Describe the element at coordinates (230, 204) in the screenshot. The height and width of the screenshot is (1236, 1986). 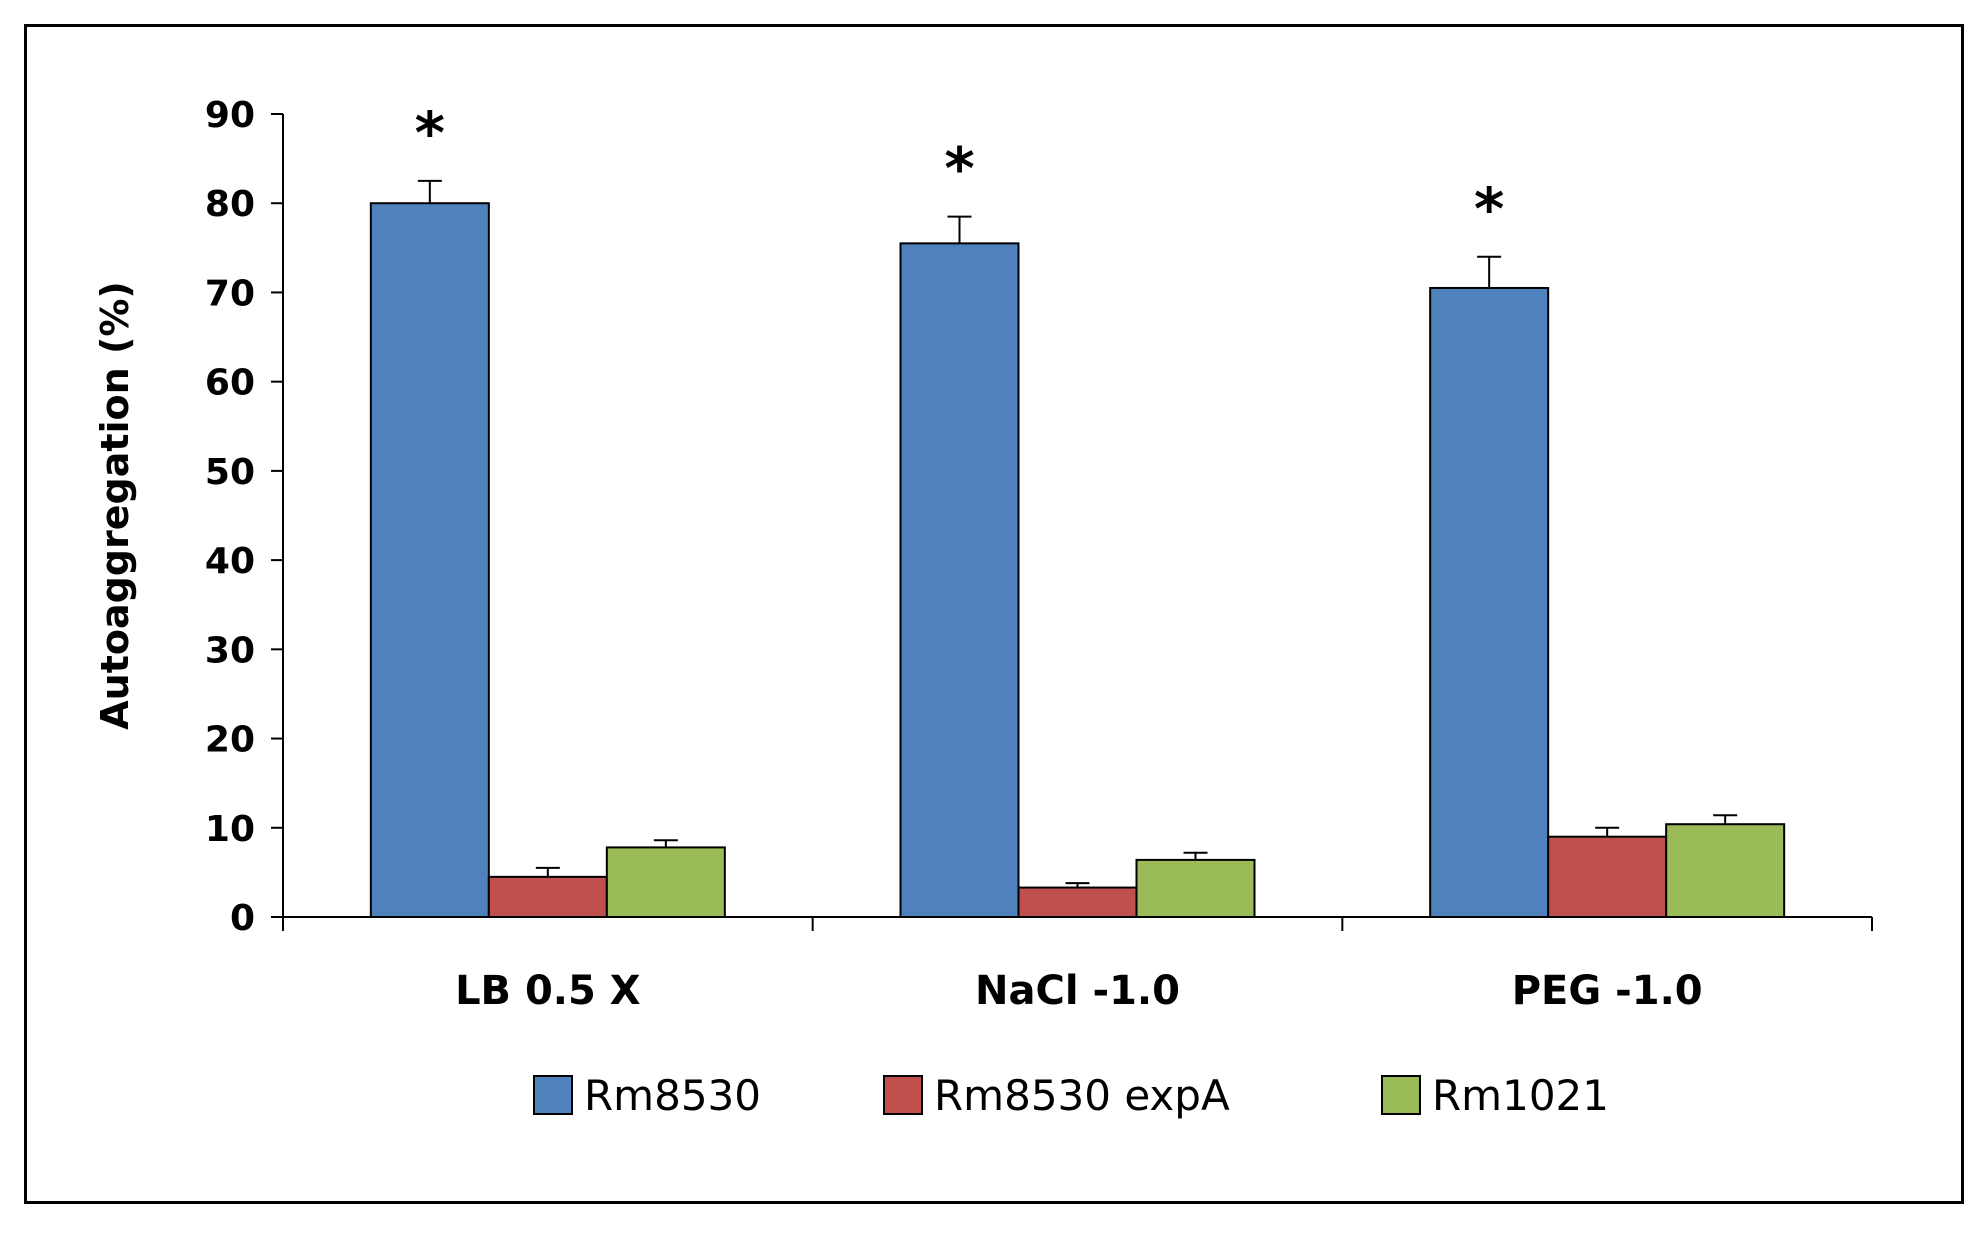
I see `y-tick-label: 80` at that location.